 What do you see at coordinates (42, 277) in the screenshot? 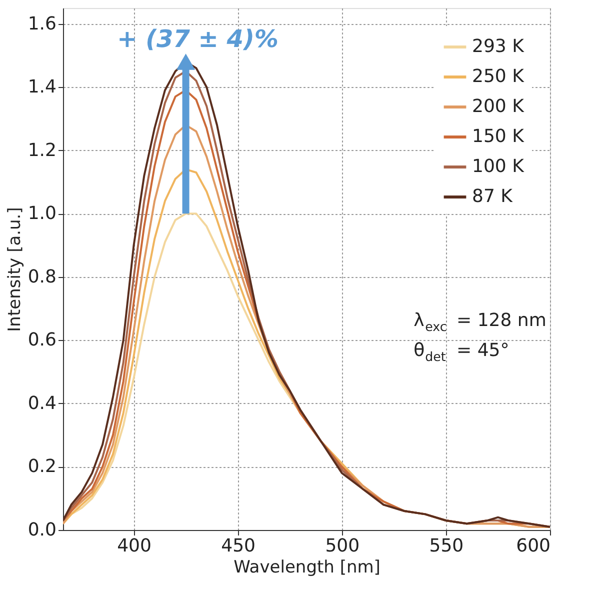
I see `y-tick-label: 0.8` at bounding box center [42, 277].